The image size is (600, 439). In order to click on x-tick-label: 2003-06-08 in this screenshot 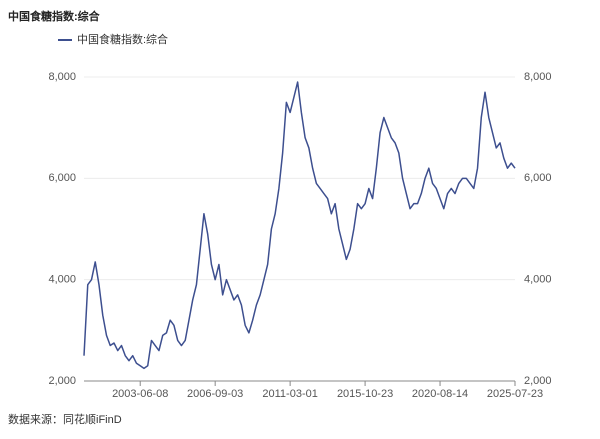, I will do `click(140, 394)`.